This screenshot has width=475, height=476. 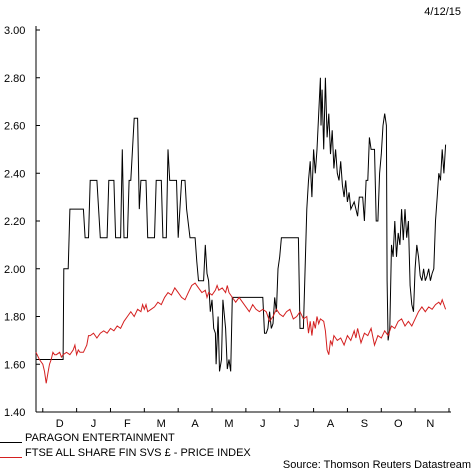 I want to click on legend-item-paragon: PARAGON ENTERTAINMENT, so click(x=125, y=437).